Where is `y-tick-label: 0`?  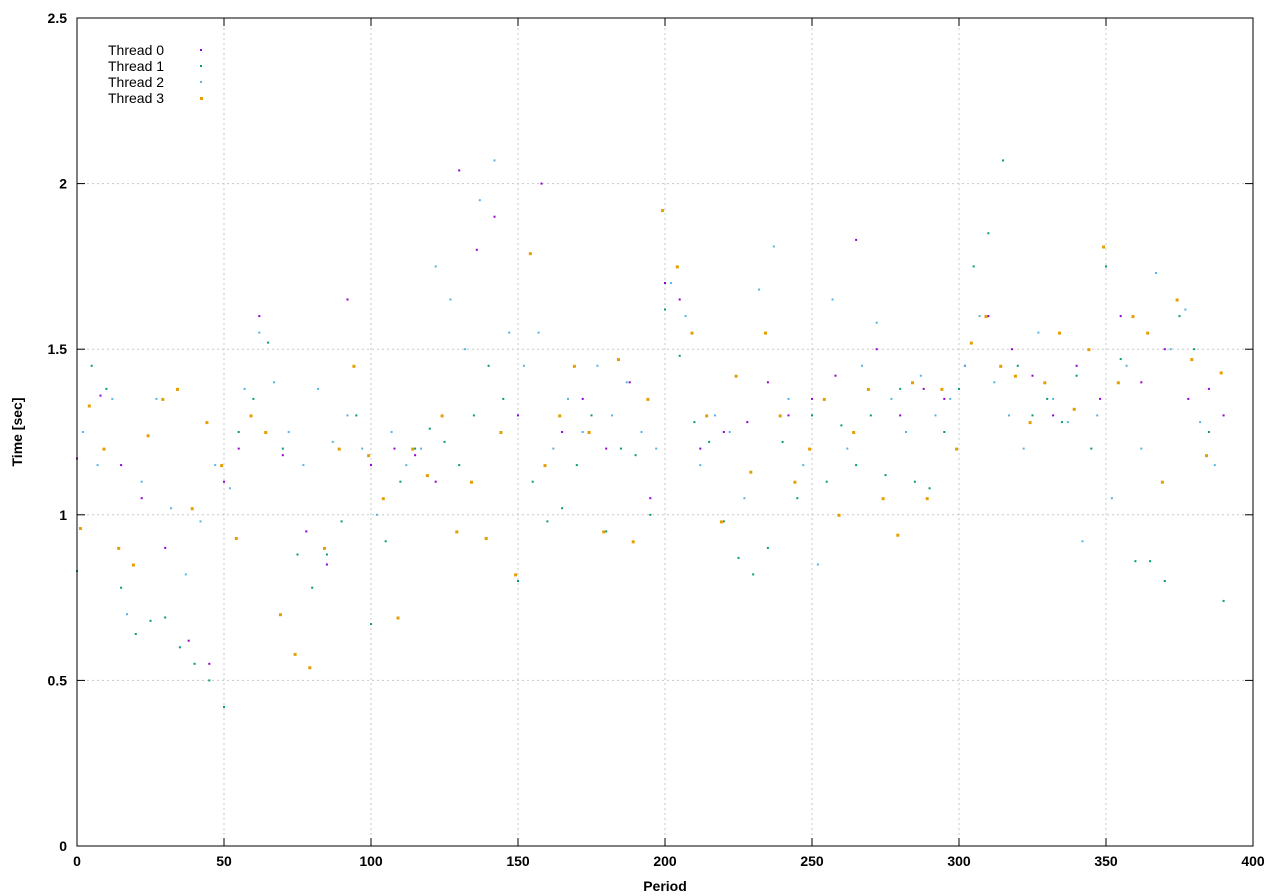 y-tick-label: 0 is located at coordinates (63, 846).